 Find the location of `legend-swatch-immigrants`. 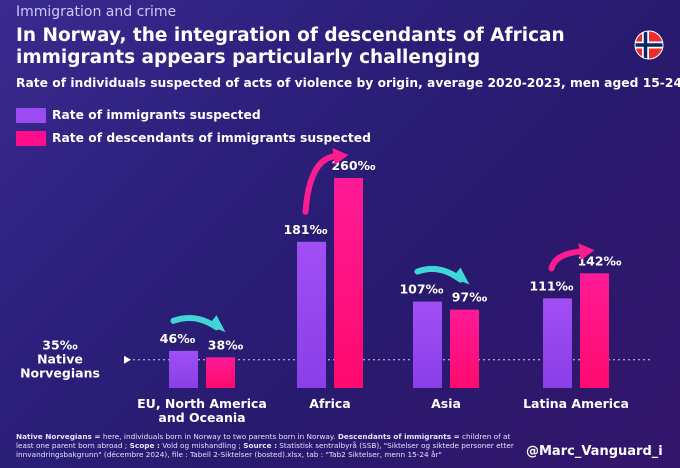

legend-swatch-immigrants is located at coordinates (31, 115).